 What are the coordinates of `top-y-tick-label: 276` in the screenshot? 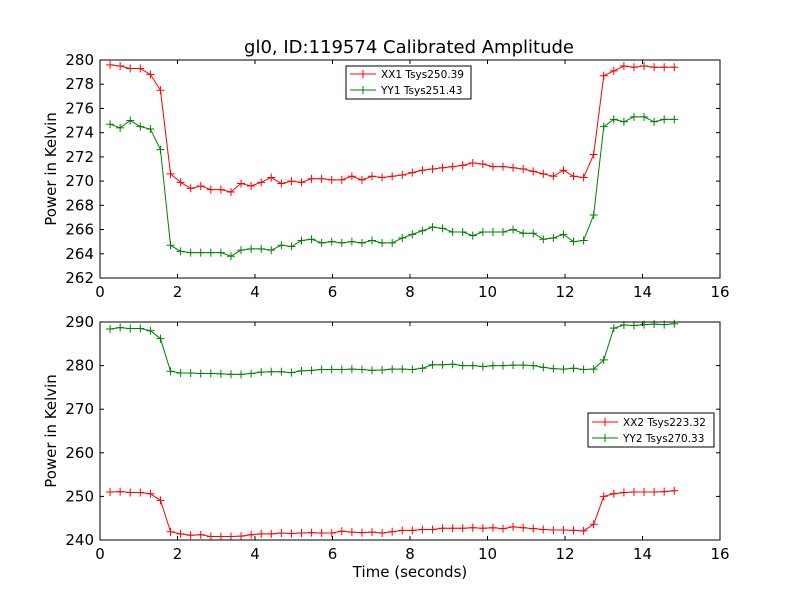 It's located at (79, 108).